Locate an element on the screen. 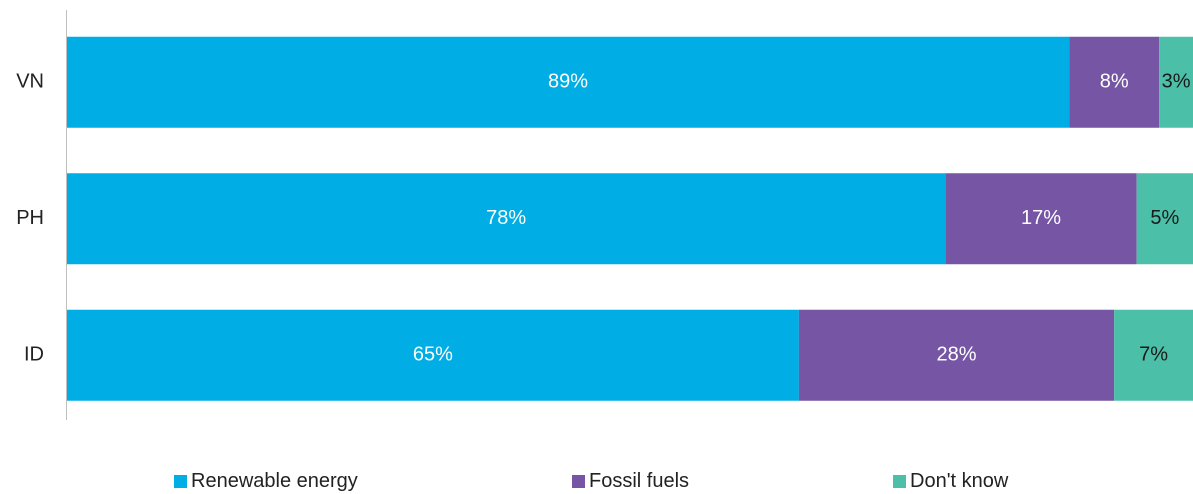 The height and width of the screenshot is (494, 1193). legend-item-2: Don't know is located at coordinates (950, 481).